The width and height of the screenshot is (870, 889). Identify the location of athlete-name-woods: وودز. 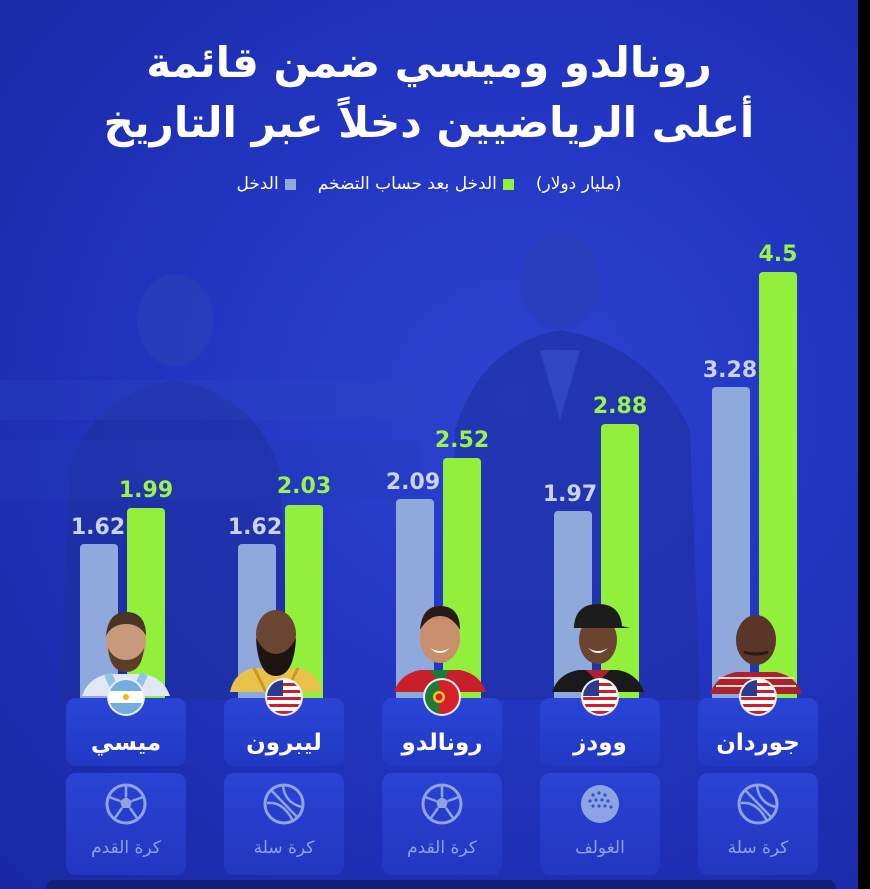
(600, 743).